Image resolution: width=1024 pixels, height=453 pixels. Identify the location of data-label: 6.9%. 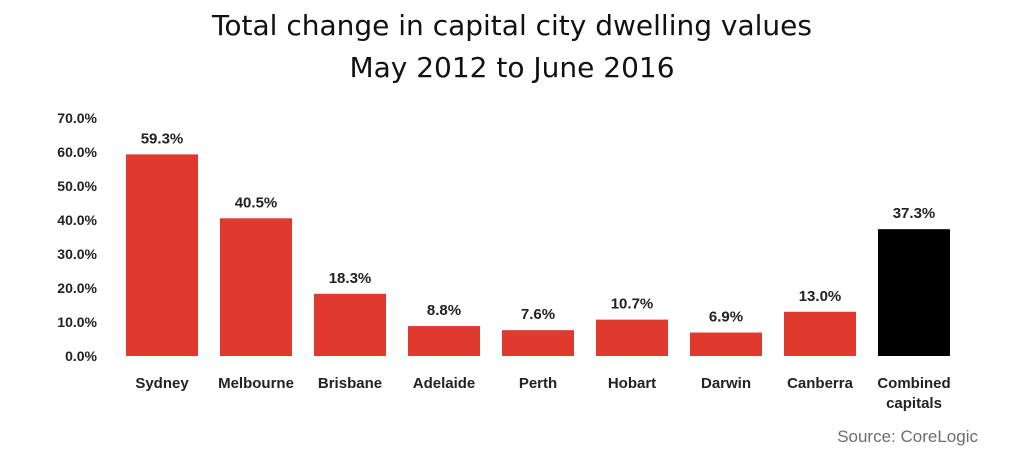
(726, 317).